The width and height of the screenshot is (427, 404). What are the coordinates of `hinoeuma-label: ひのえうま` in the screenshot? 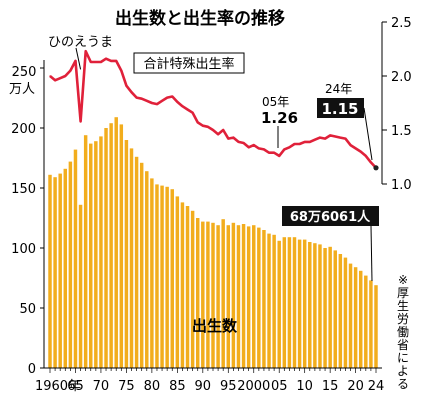 It's located at (80, 42).